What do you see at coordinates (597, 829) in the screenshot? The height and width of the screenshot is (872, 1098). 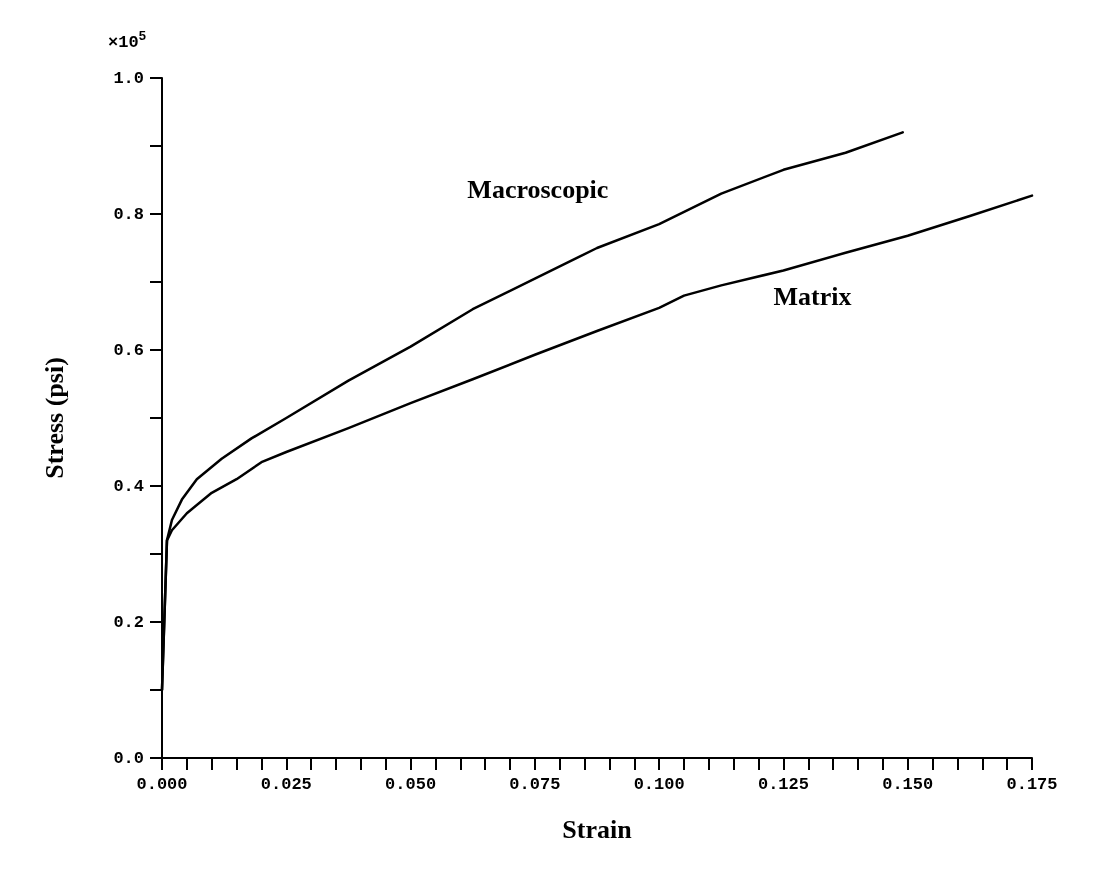 I see `x-axis-title: Strain` at bounding box center [597, 829].